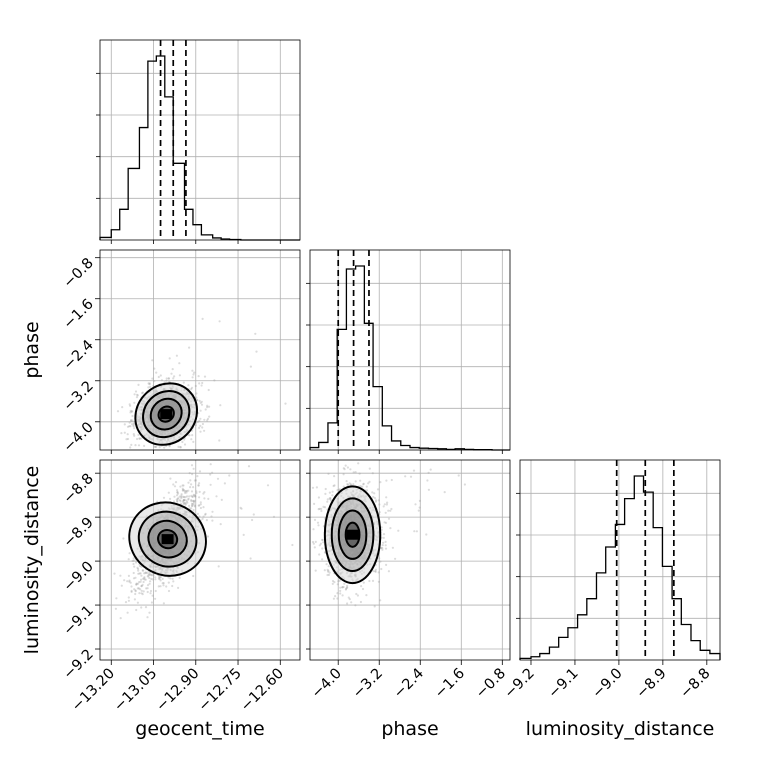 The width and height of the screenshot is (760, 760). What do you see at coordinates (166, 414) in the screenshot?
I see `contour-1-sigma` at bounding box center [166, 414].